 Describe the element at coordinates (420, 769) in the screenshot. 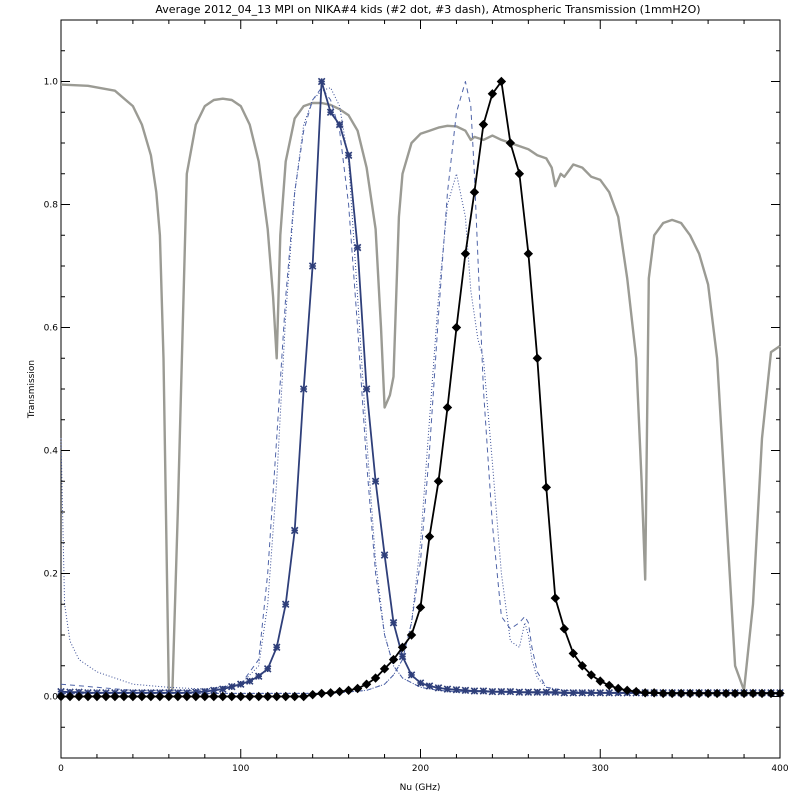

I see `x-tick-label: 200` at that location.